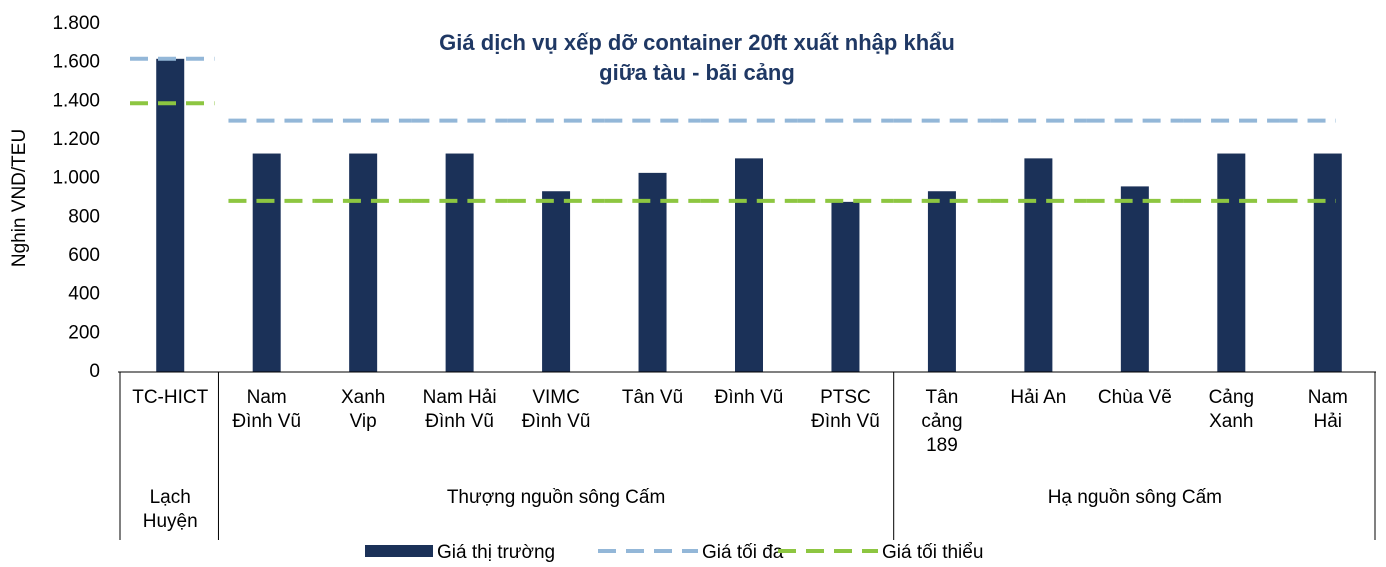 The image size is (1386, 567). What do you see at coordinates (19, 198) in the screenshot?
I see `y-axis-label: Nghin VND/TEU` at bounding box center [19, 198].